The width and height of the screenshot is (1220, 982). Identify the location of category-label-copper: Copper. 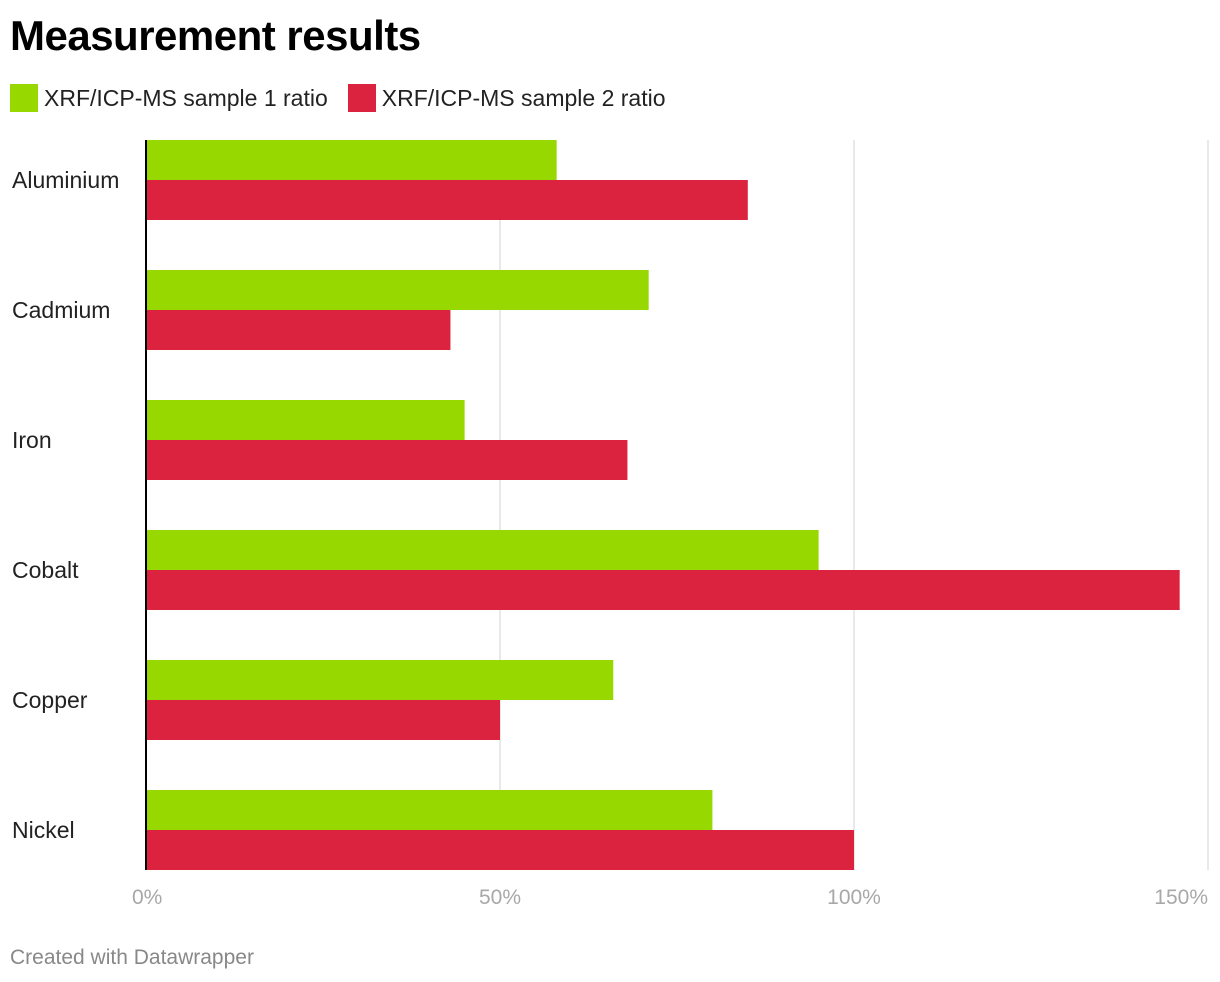
(50, 700).